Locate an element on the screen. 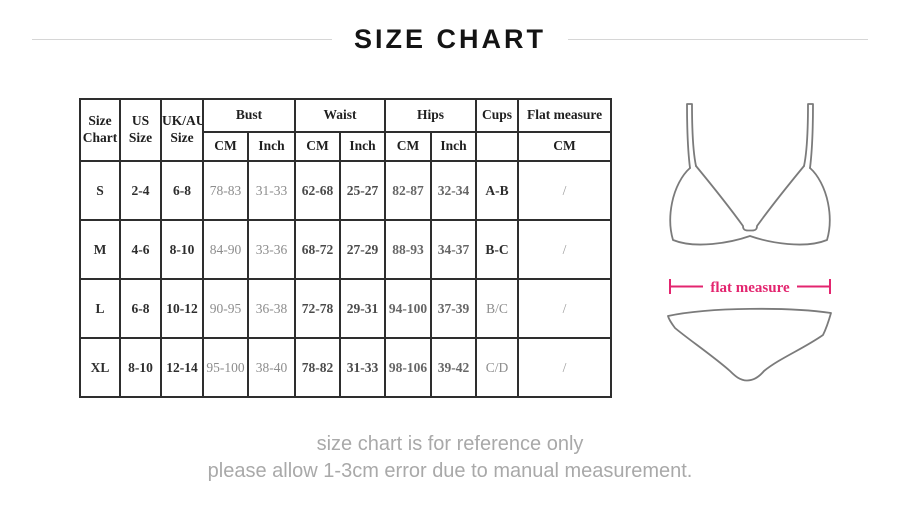 The width and height of the screenshot is (900, 517). table-cell: 10-12 is located at coordinates (182, 308).